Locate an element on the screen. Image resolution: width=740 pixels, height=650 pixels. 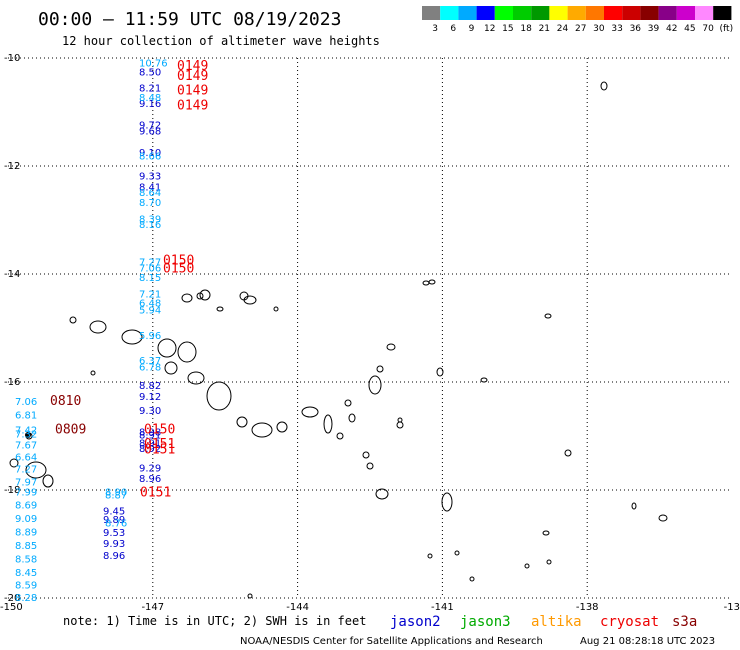
wave-height-label: 7.32 is located at coordinates (26, 434).